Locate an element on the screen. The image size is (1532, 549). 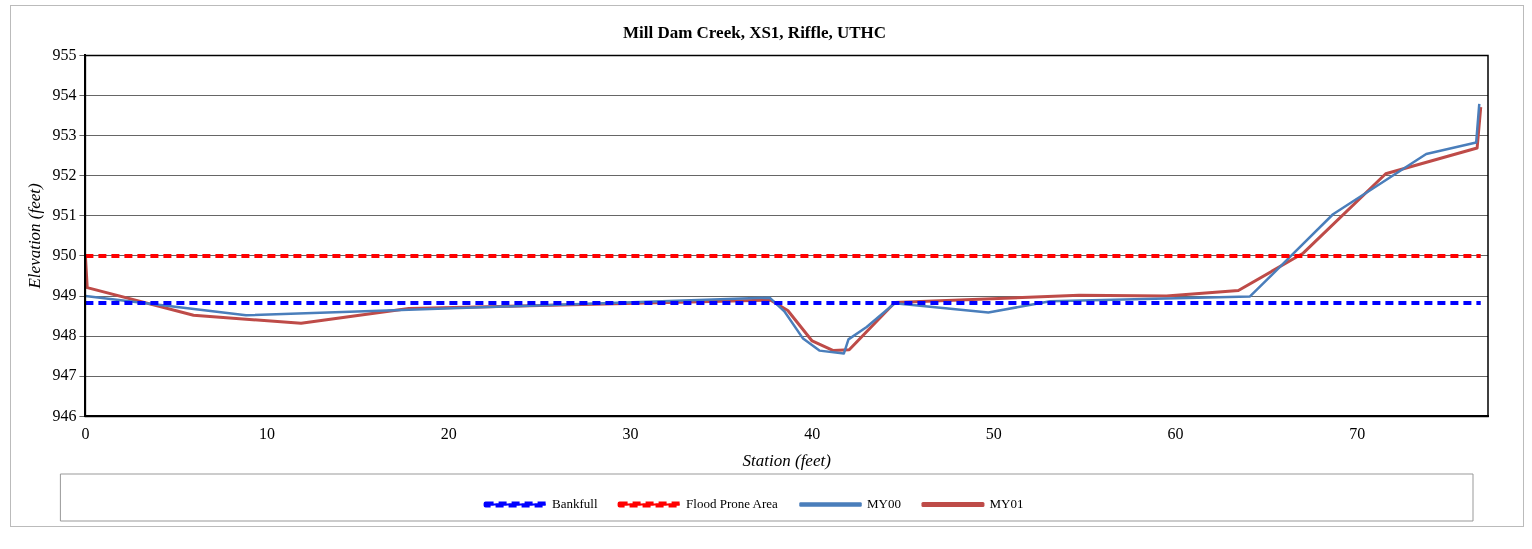
x-tick-label: 60 is located at coordinates (1175, 434).